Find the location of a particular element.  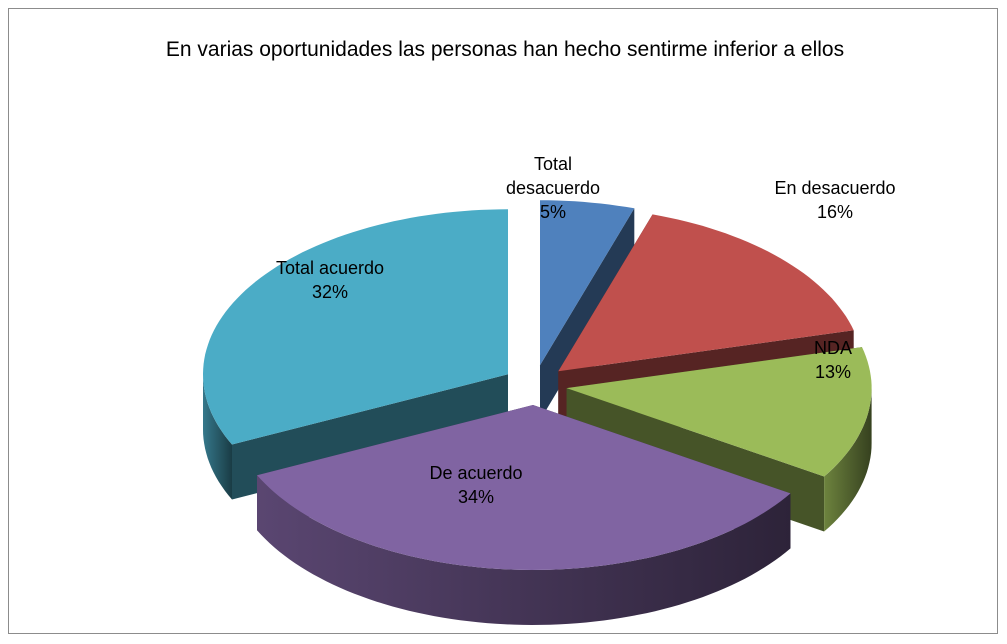

data-label-value: 32% is located at coordinates (330, 292).